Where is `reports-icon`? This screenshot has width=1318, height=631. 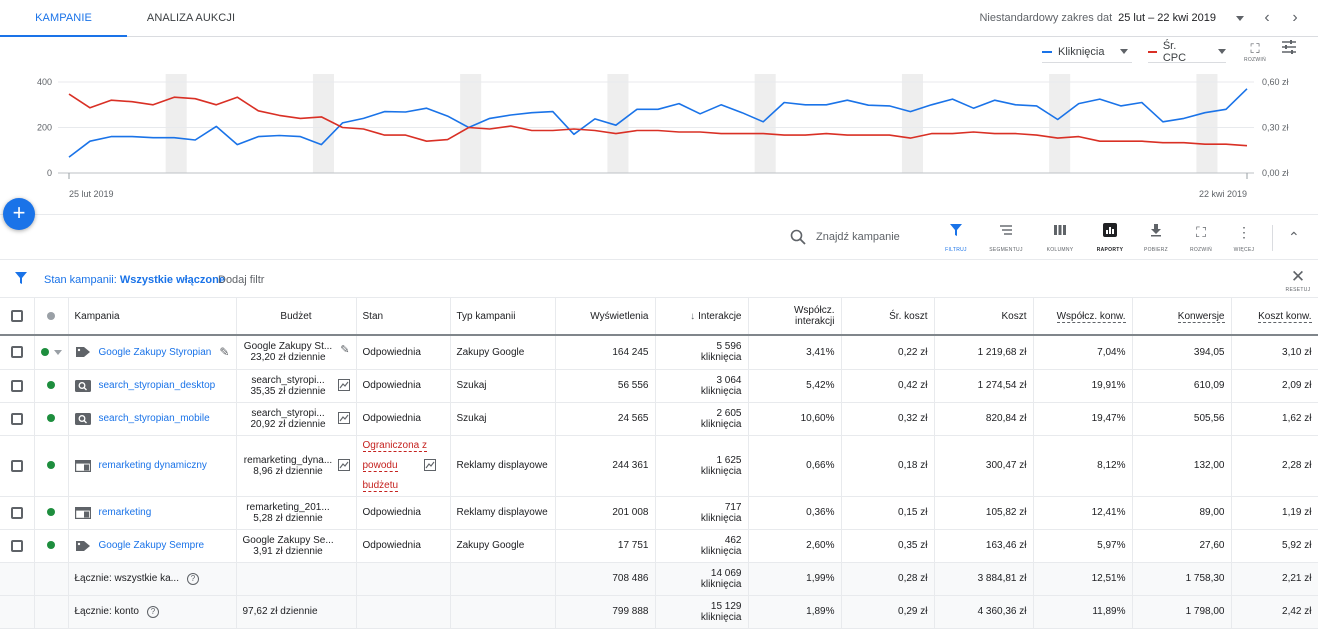 reports-icon is located at coordinates (1110, 232).